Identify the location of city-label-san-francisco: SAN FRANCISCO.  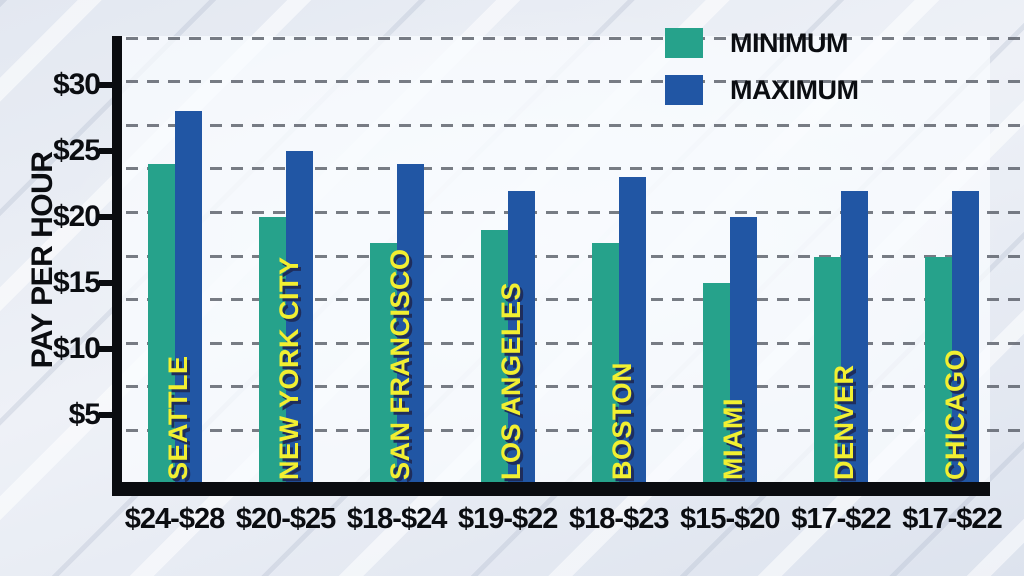
(399, 364).